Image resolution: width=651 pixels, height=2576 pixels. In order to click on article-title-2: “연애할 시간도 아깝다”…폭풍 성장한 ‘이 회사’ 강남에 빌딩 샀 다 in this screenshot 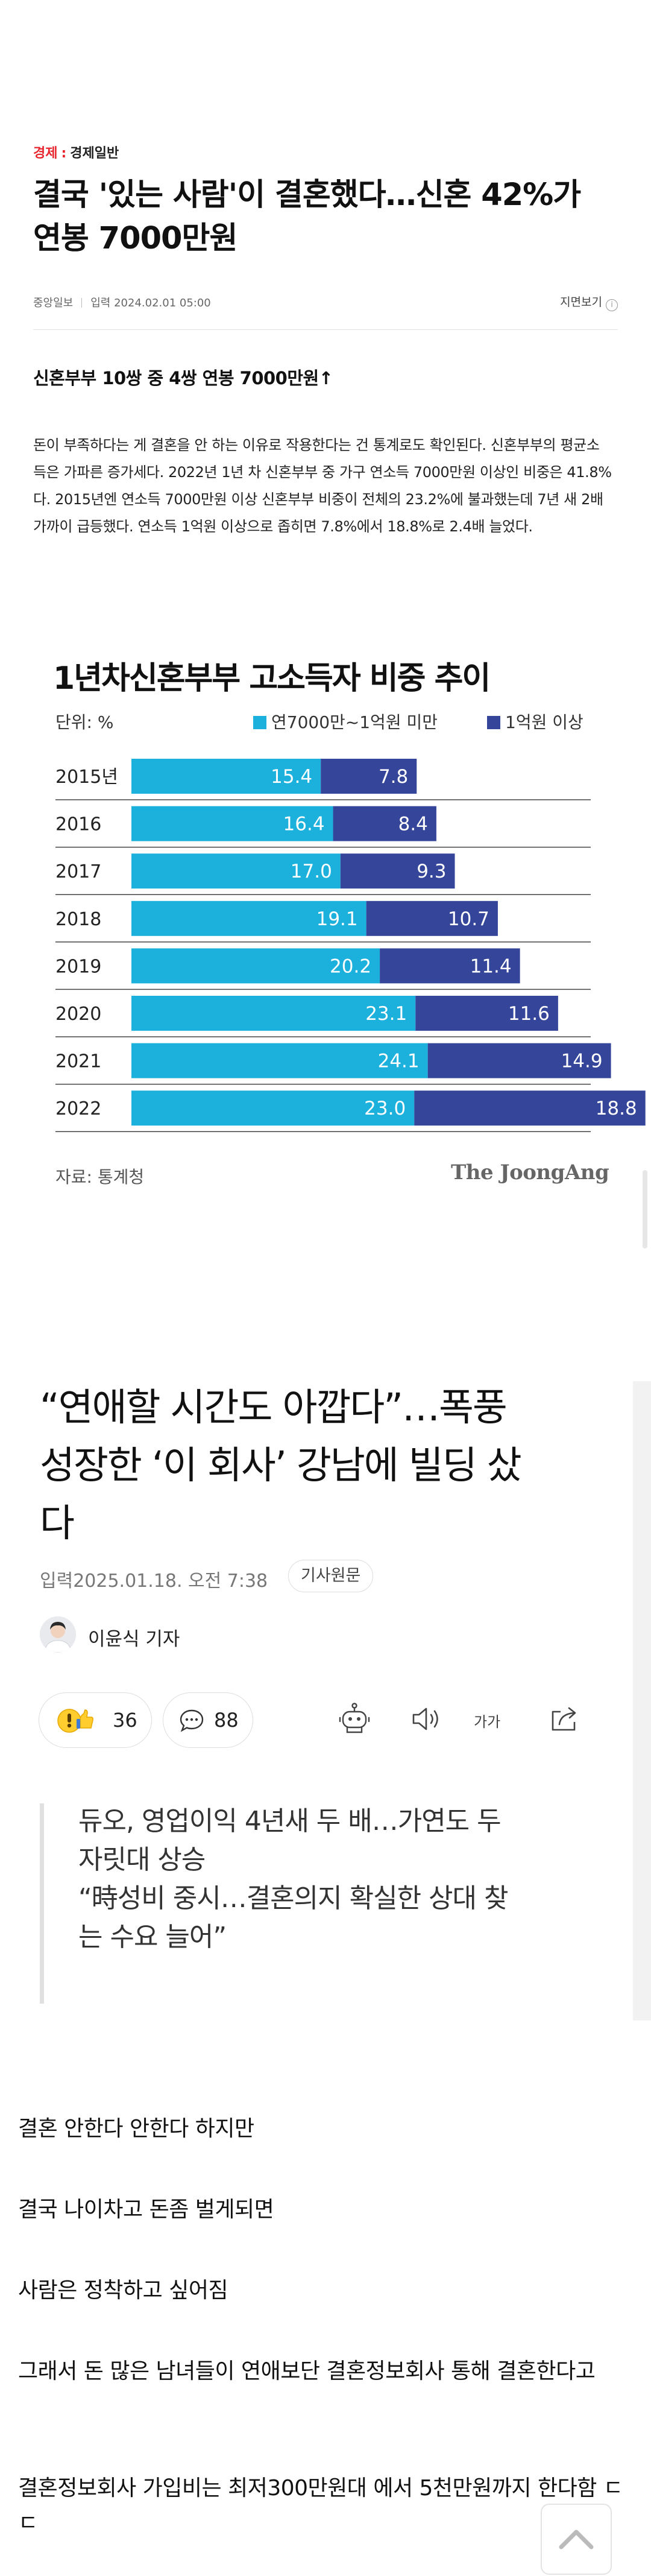, I will do `click(320, 1465)`.